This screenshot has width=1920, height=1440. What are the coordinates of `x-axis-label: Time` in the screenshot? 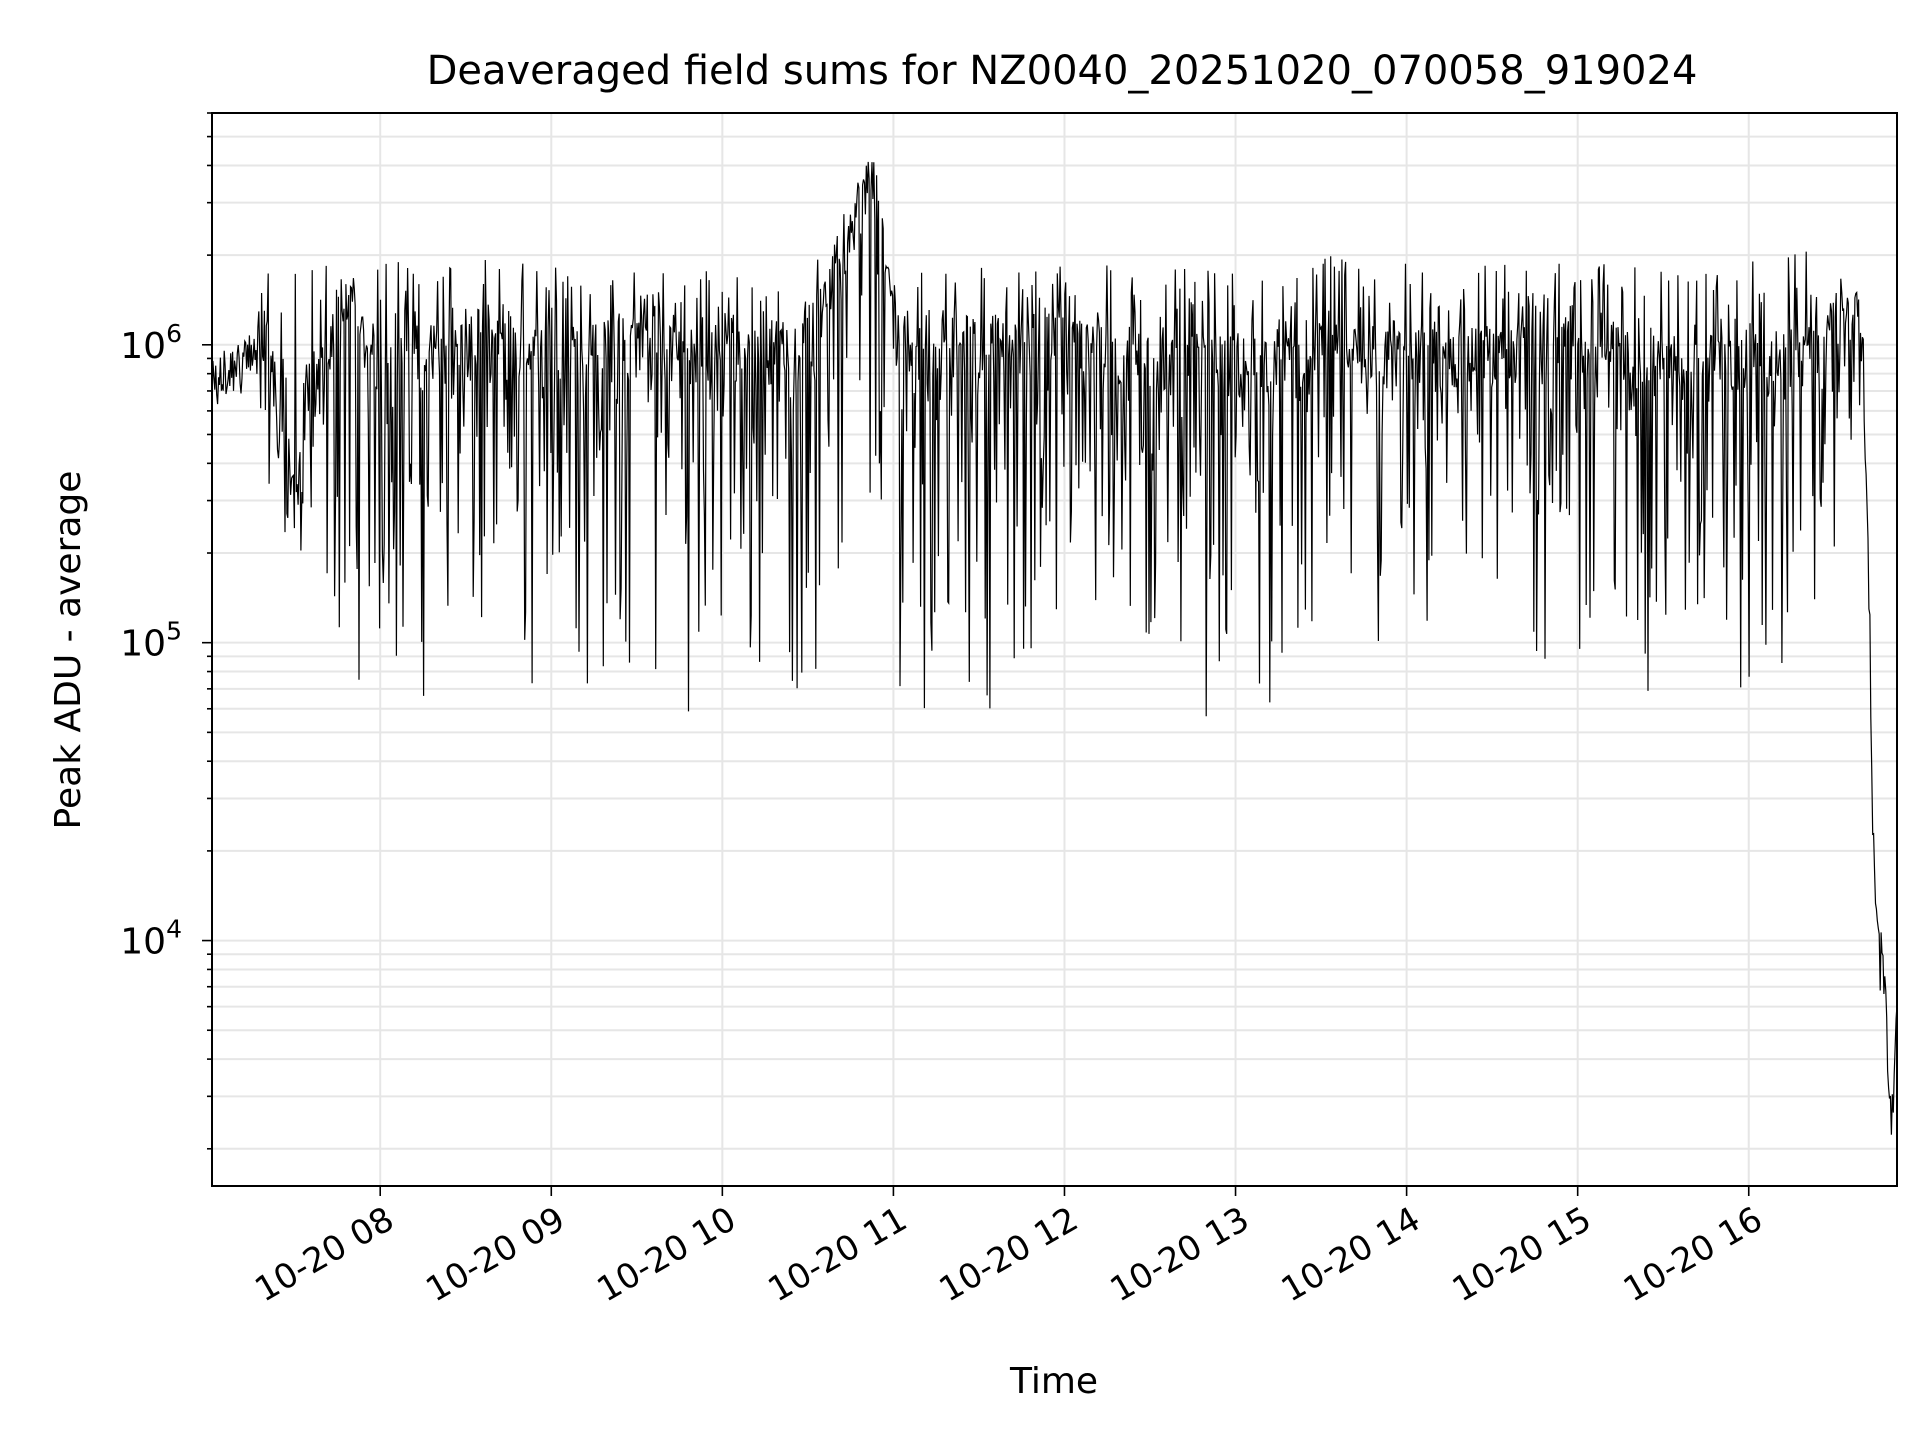 It's located at (1053, 1381).